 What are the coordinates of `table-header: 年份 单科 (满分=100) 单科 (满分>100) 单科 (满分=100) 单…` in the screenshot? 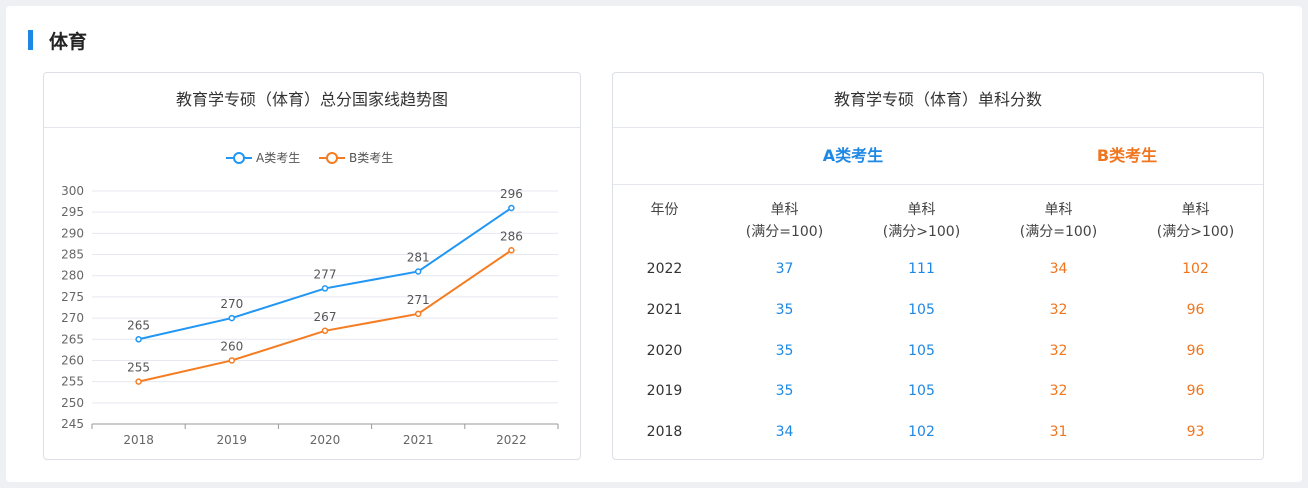 It's located at (938, 218).